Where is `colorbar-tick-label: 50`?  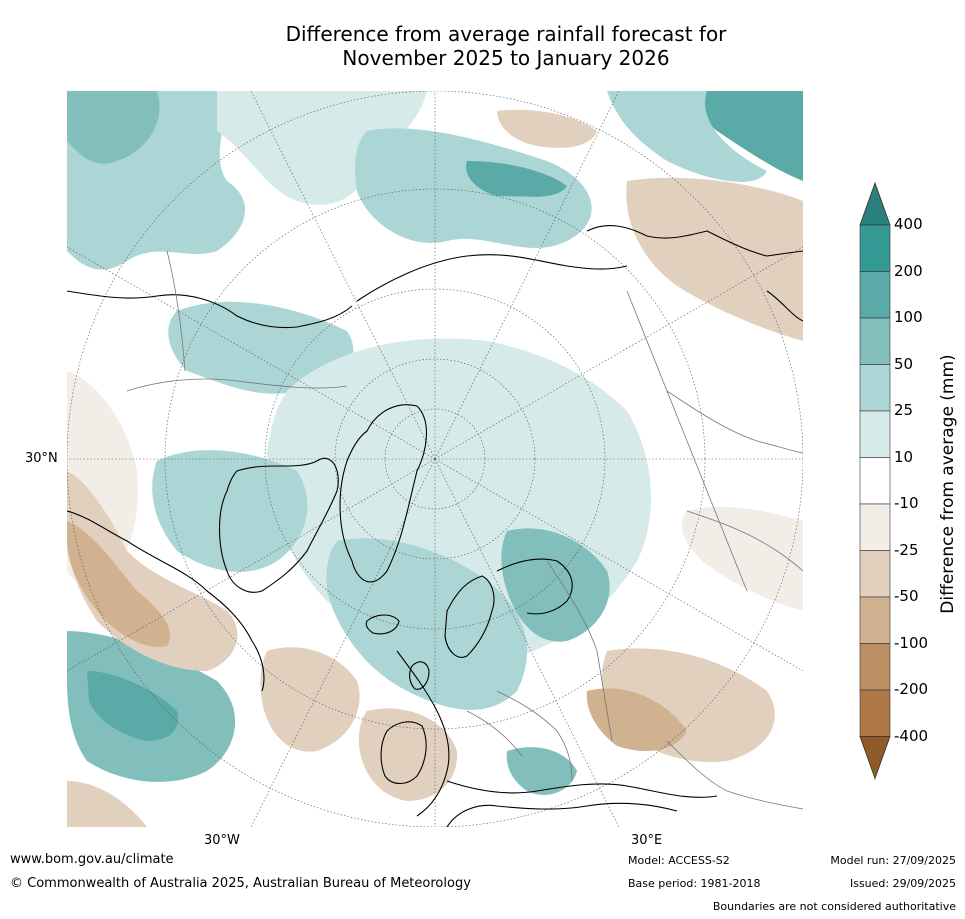 colorbar-tick-label: 50 is located at coordinates (904, 363).